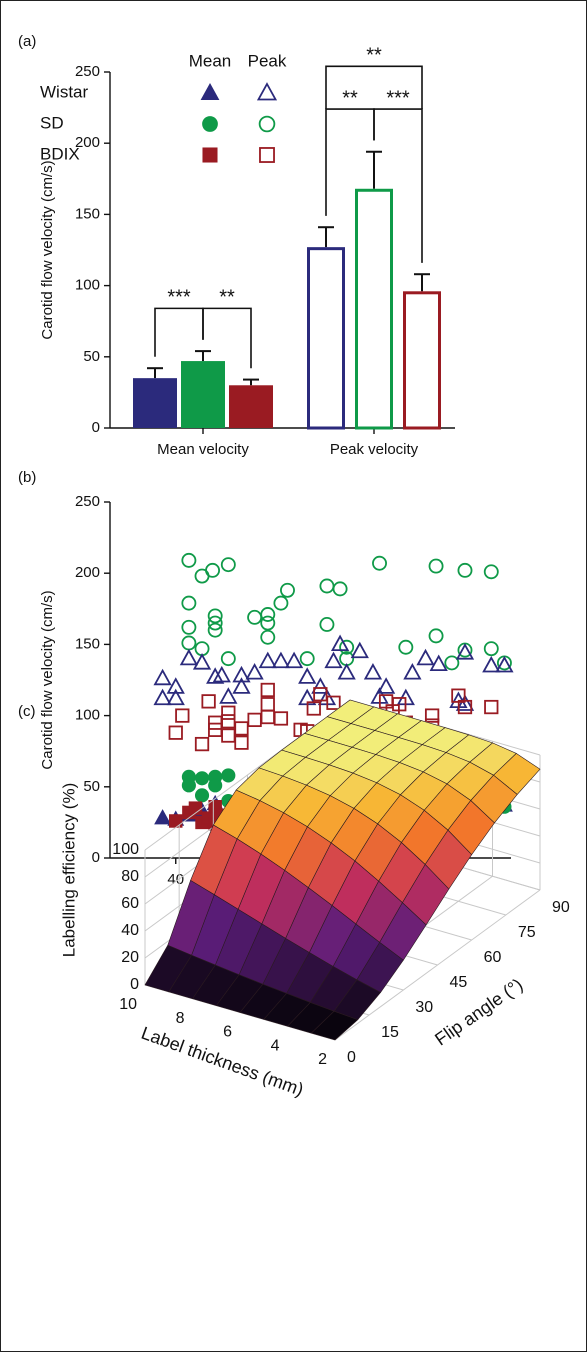  Describe the element at coordinates (175, 879) in the screenshot. I see `x-tick-label: 40` at that location.